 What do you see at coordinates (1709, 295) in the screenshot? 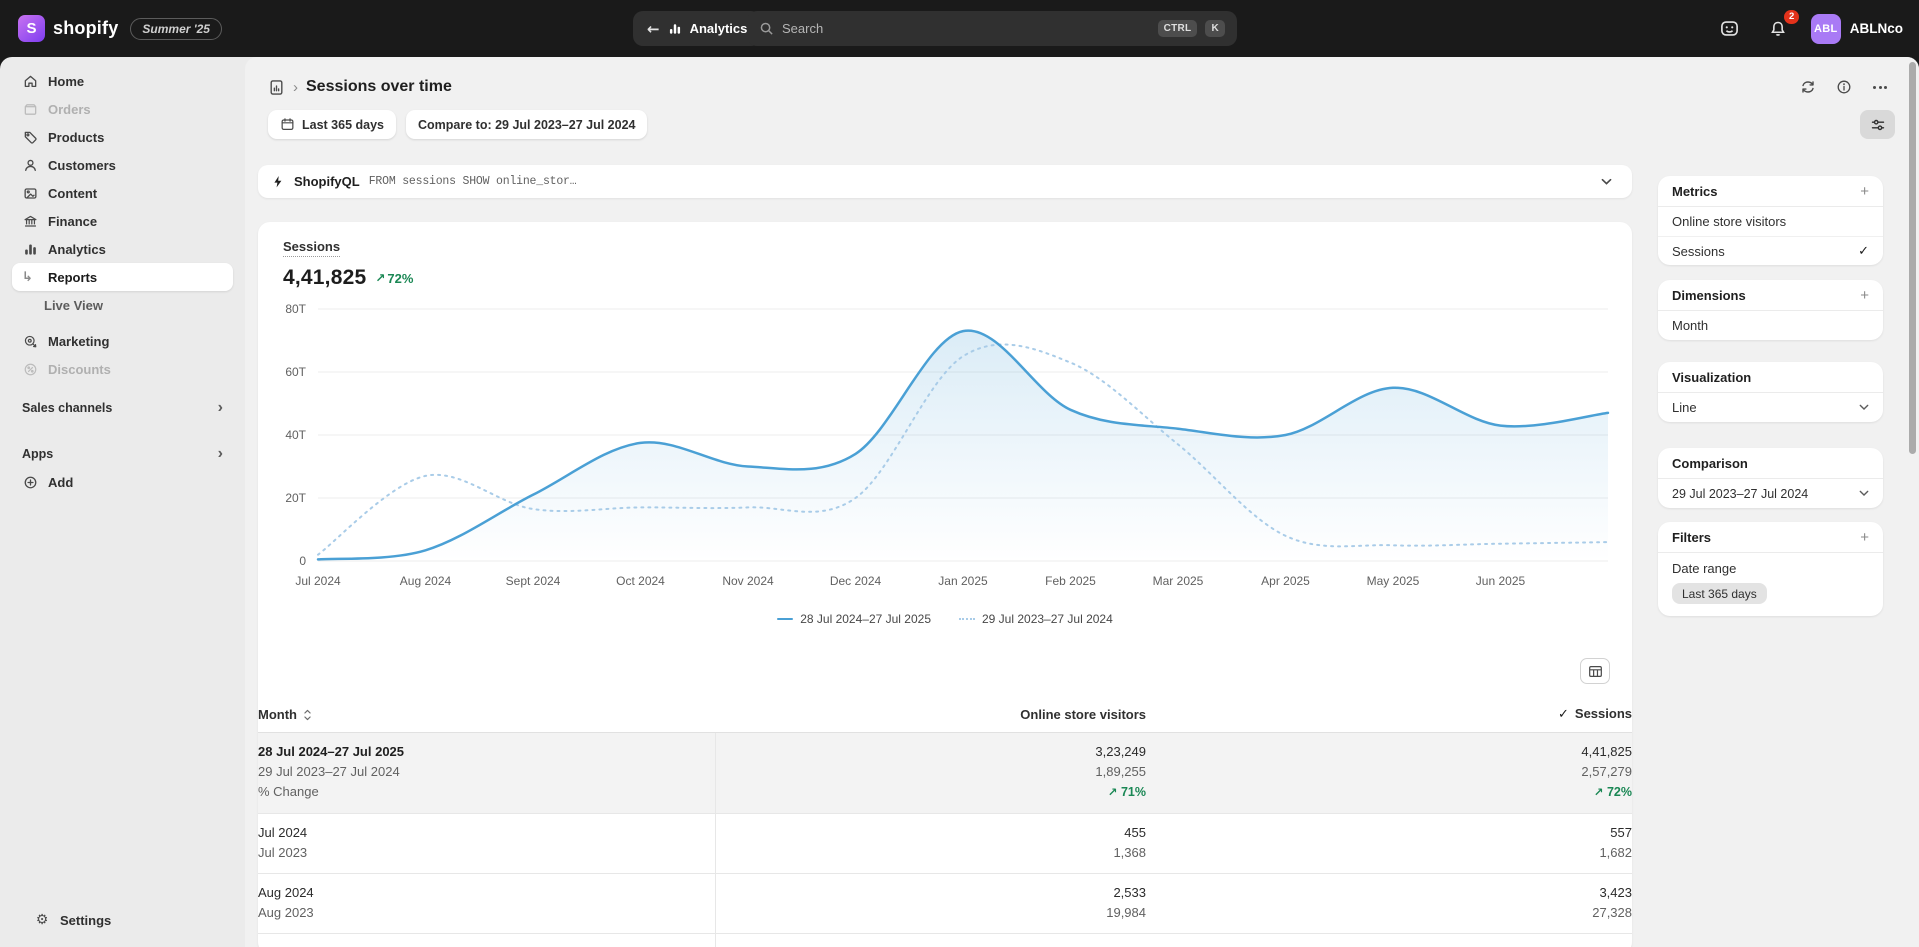
I see `dimensions-panel-title: Dimensions` at bounding box center [1709, 295].